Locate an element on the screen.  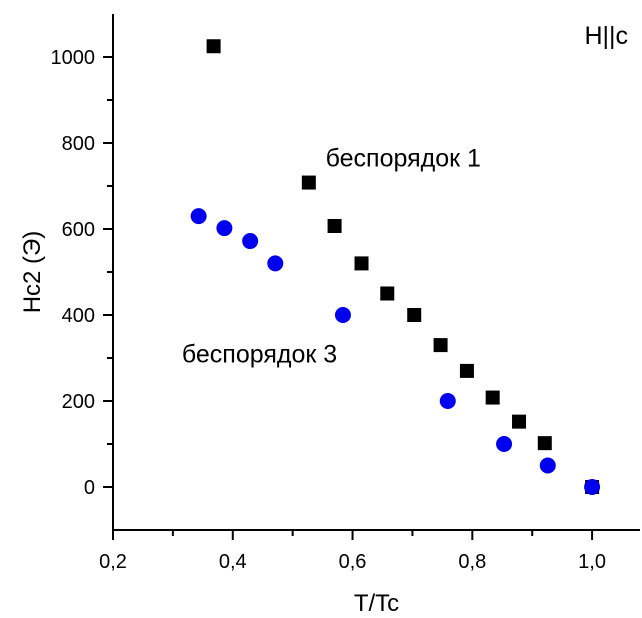
annotation-label: беспорядок 3 is located at coordinates (259, 354).